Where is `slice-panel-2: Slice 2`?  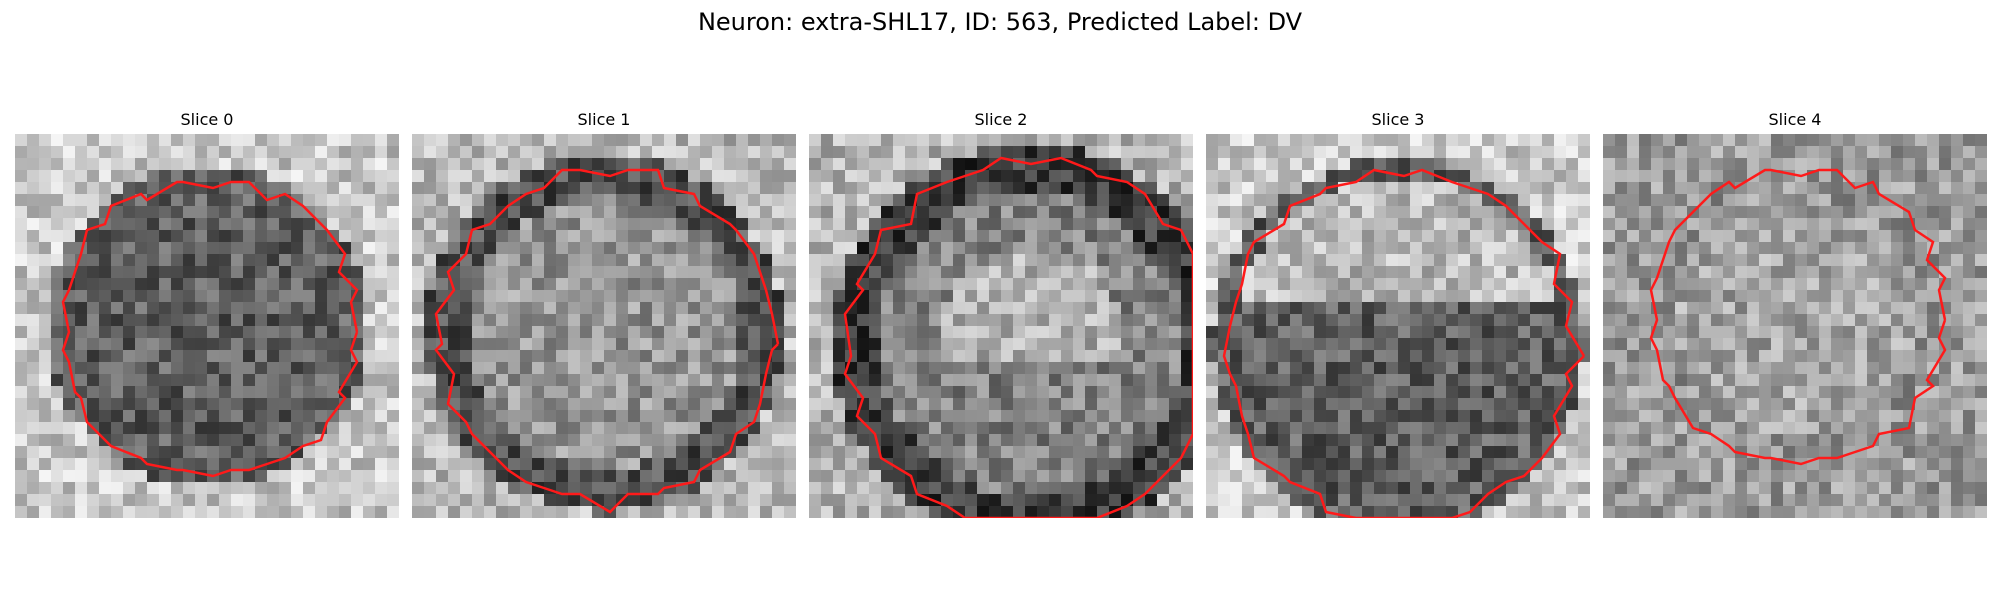 slice-panel-2: Slice 2 is located at coordinates (1001, 313).